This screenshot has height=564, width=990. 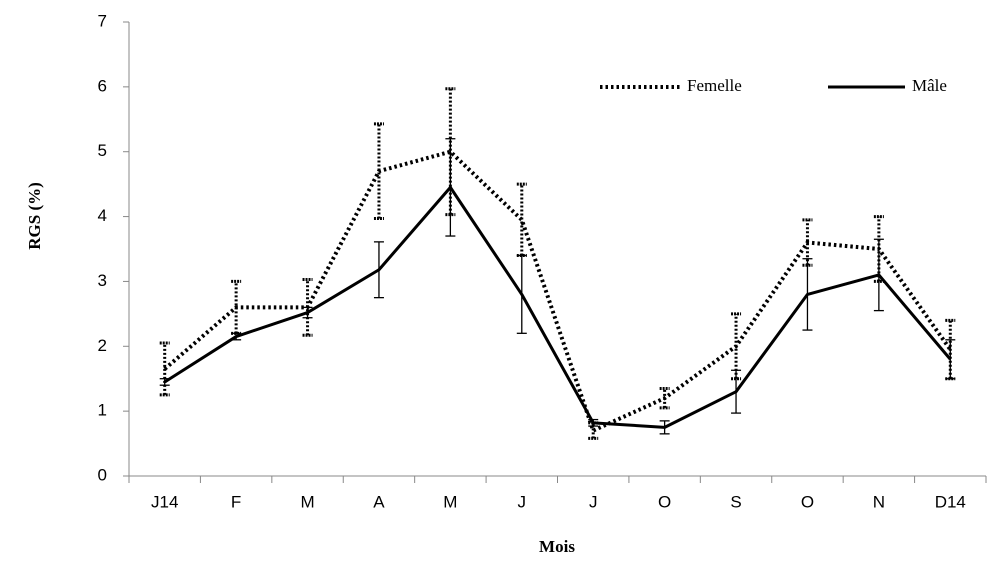 I want to click on legend-label: Mâle, so click(x=929, y=85).